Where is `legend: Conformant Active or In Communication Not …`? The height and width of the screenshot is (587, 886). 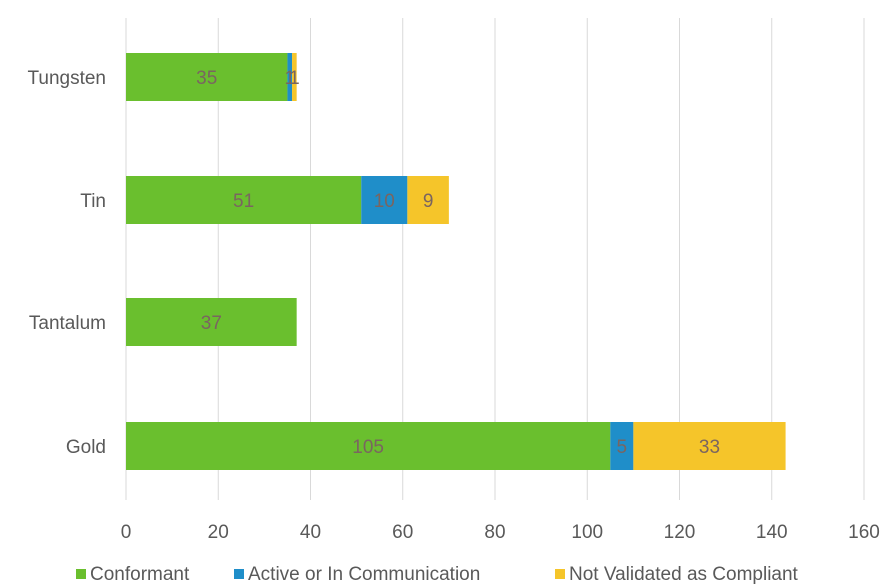
legend: Conformant Active or In Communication Not … is located at coordinates (437, 574).